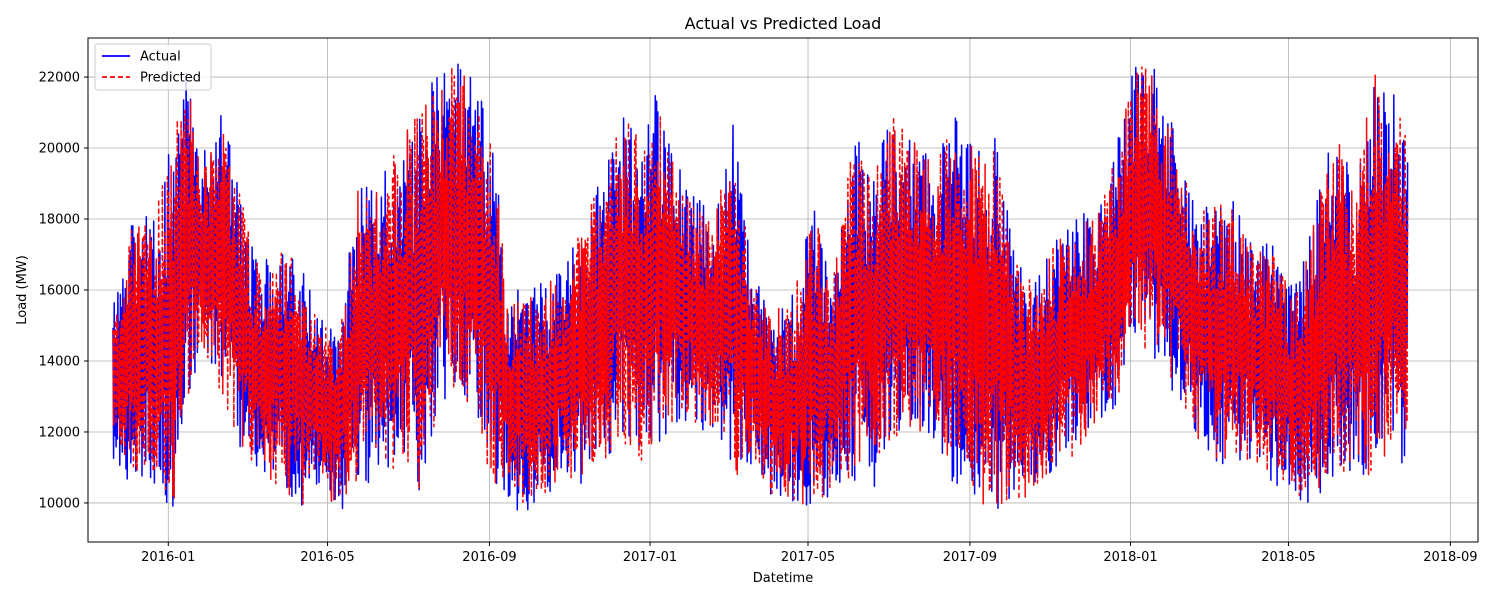 The width and height of the screenshot is (1500, 600). Describe the element at coordinates (783, 578) in the screenshot. I see `x-axis-title: Datetime` at that location.